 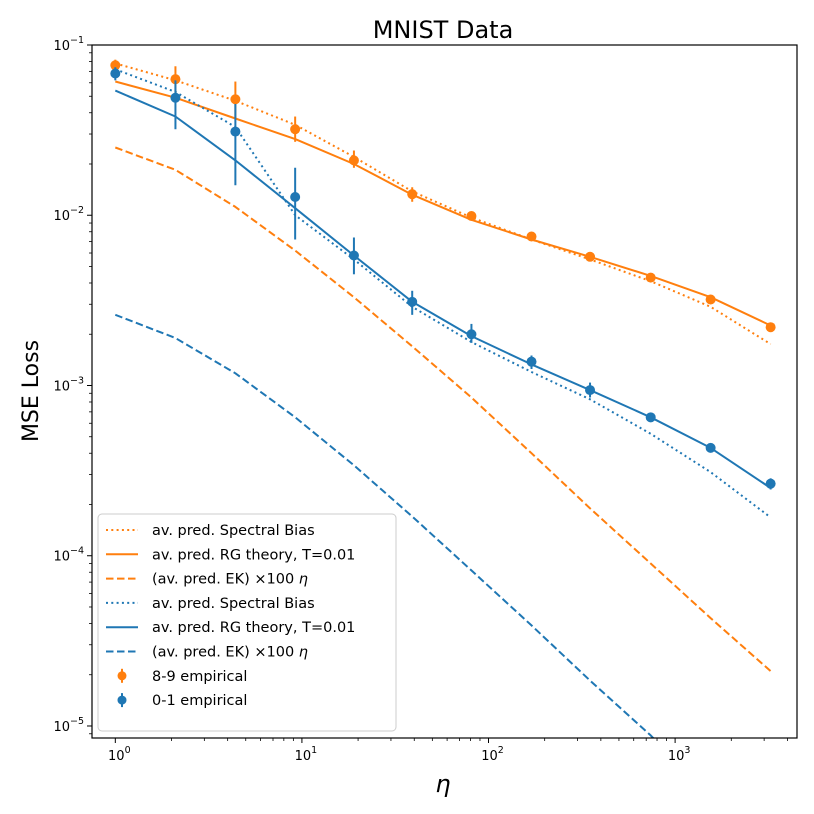 What do you see at coordinates (442, 784) in the screenshot?
I see `x-axis-label: η` at bounding box center [442, 784].